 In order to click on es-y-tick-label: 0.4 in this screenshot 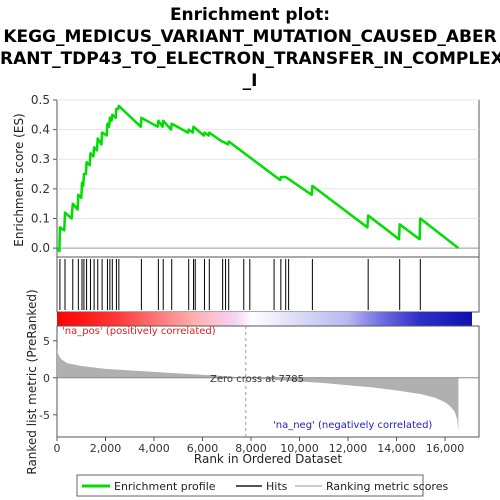, I will do `click(40, 130)`.